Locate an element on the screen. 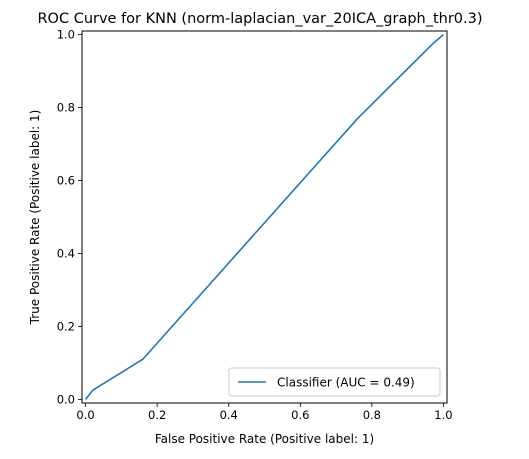  x-axis-label: False Positive Rate (Positive label: 1) is located at coordinates (264, 439).